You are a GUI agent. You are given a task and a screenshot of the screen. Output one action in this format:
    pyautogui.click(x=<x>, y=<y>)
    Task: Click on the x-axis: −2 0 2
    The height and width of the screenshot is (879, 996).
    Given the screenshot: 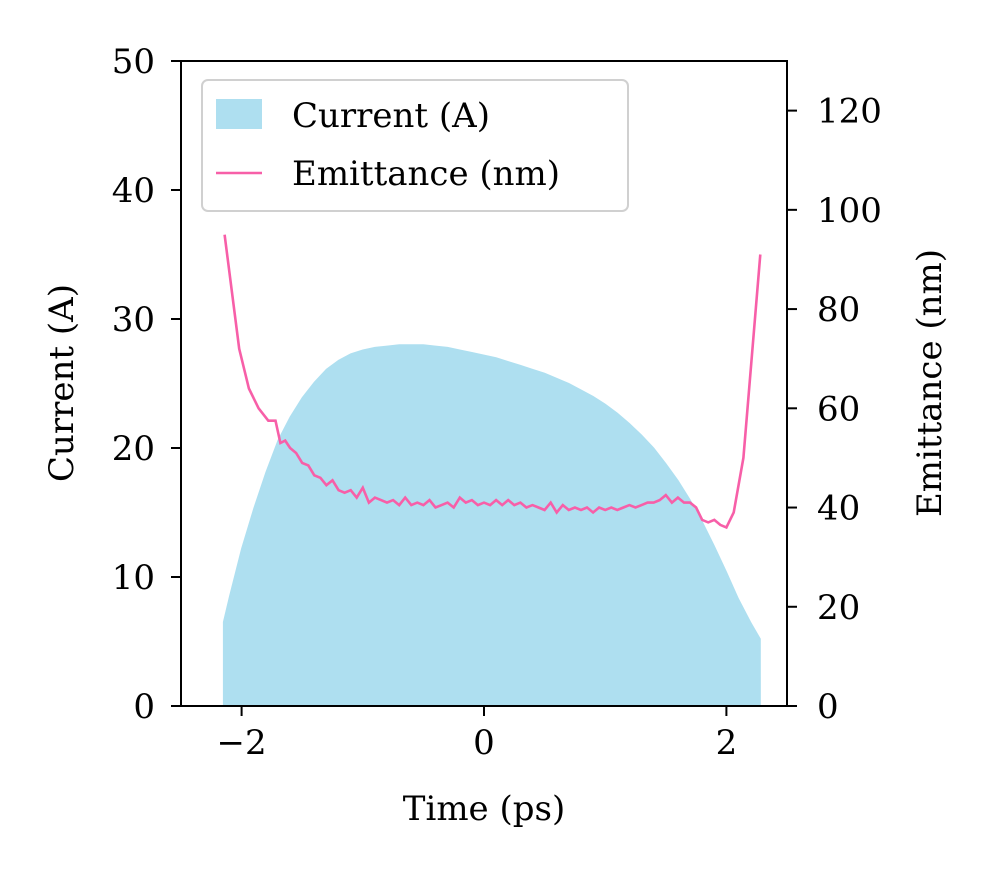 What is the action you would take?
    pyautogui.click(x=477, y=734)
    